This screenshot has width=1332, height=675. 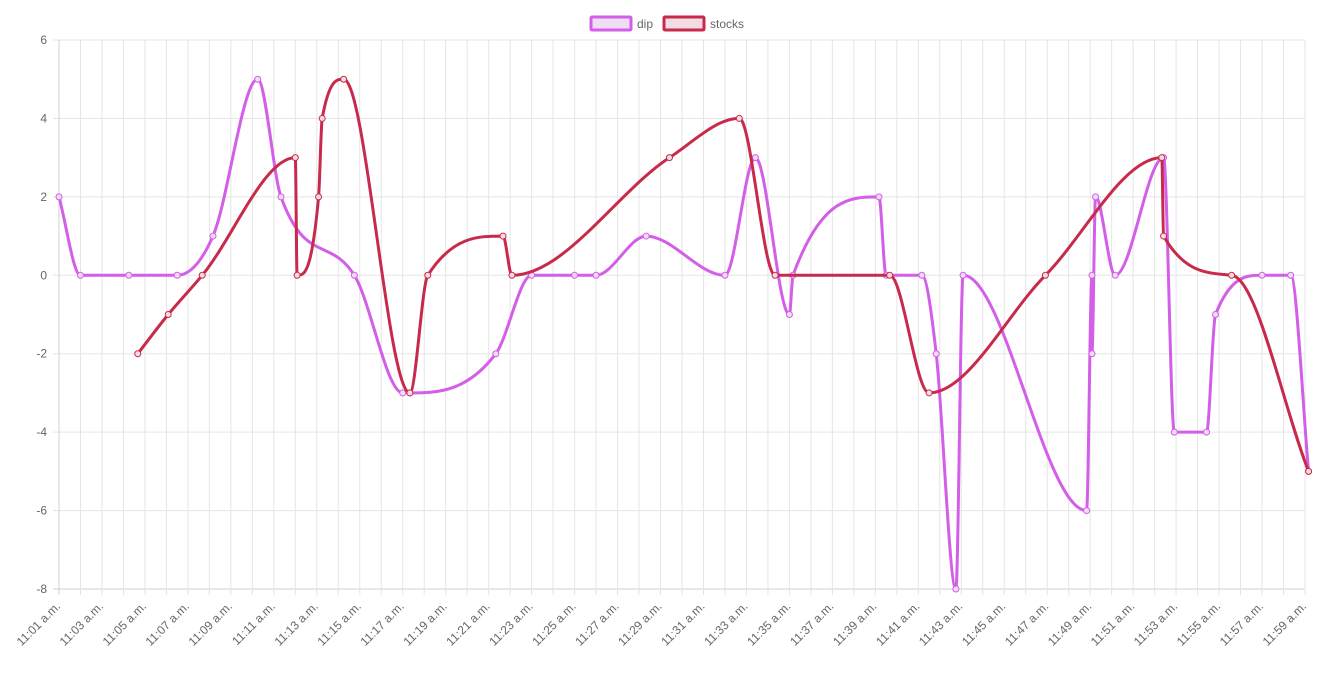 I want to click on x-tick-label: 11:17 a.m., so click(x=381, y=623).